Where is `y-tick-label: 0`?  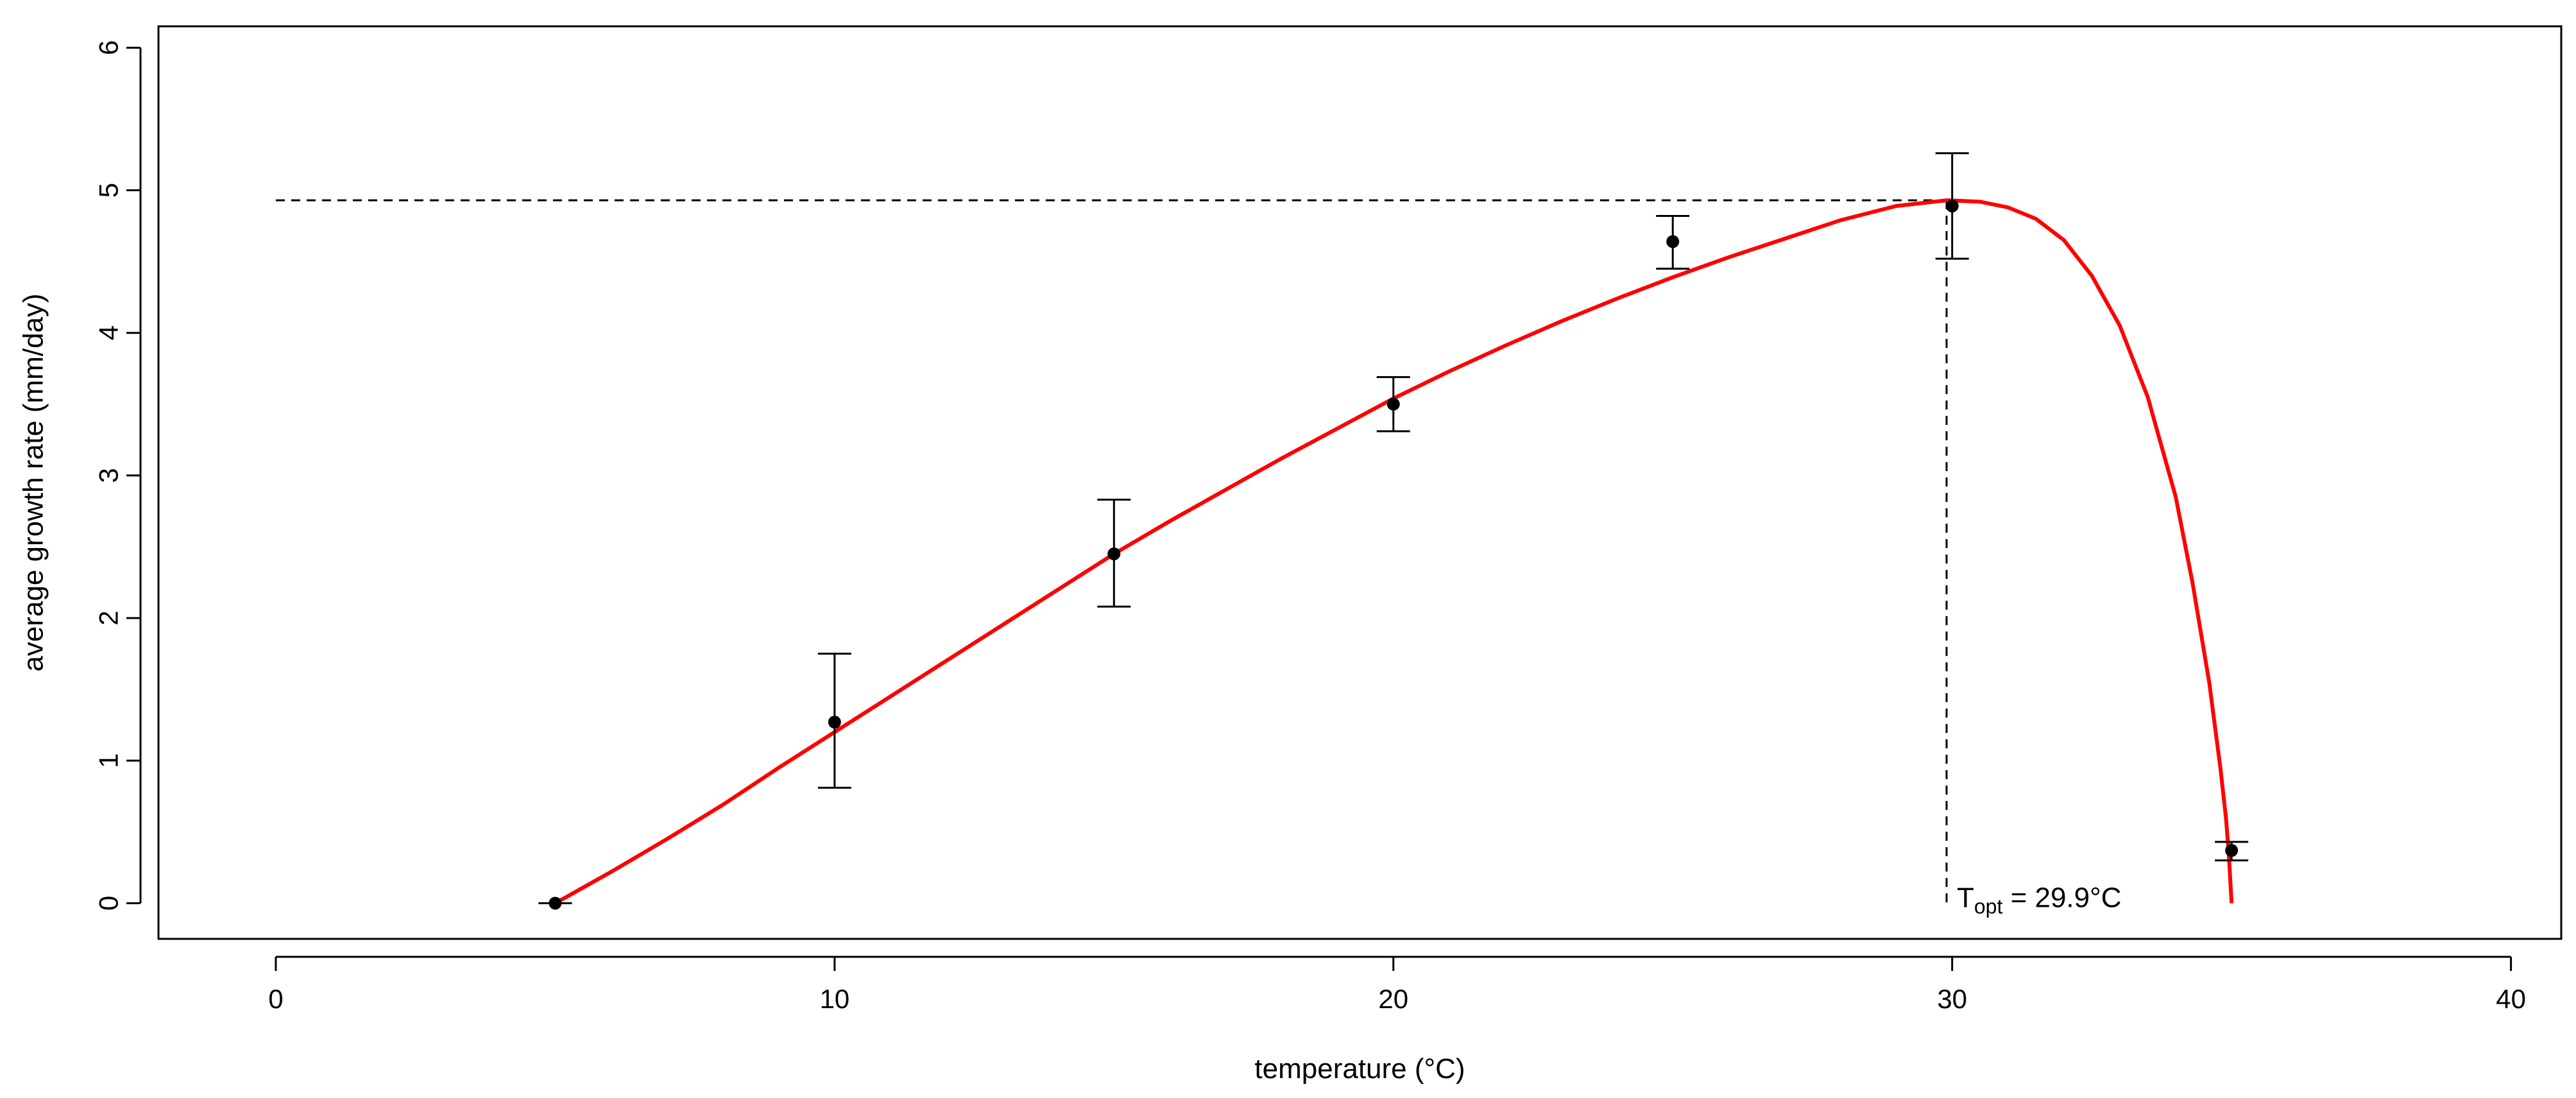 y-tick-label: 0 is located at coordinates (109, 903).